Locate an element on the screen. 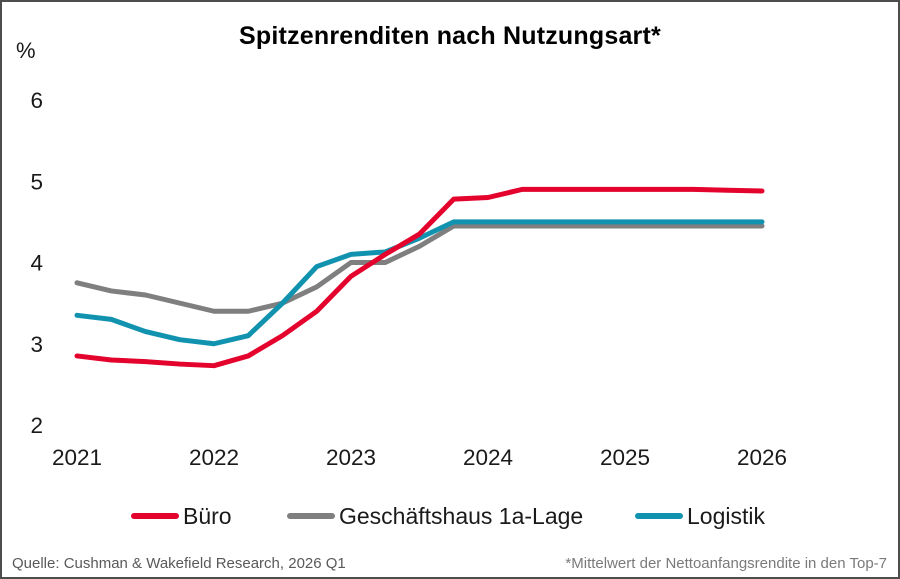 The height and width of the screenshot is (579, 900). legend-item-logistik: Logistik is located at coordinates (700, 516).